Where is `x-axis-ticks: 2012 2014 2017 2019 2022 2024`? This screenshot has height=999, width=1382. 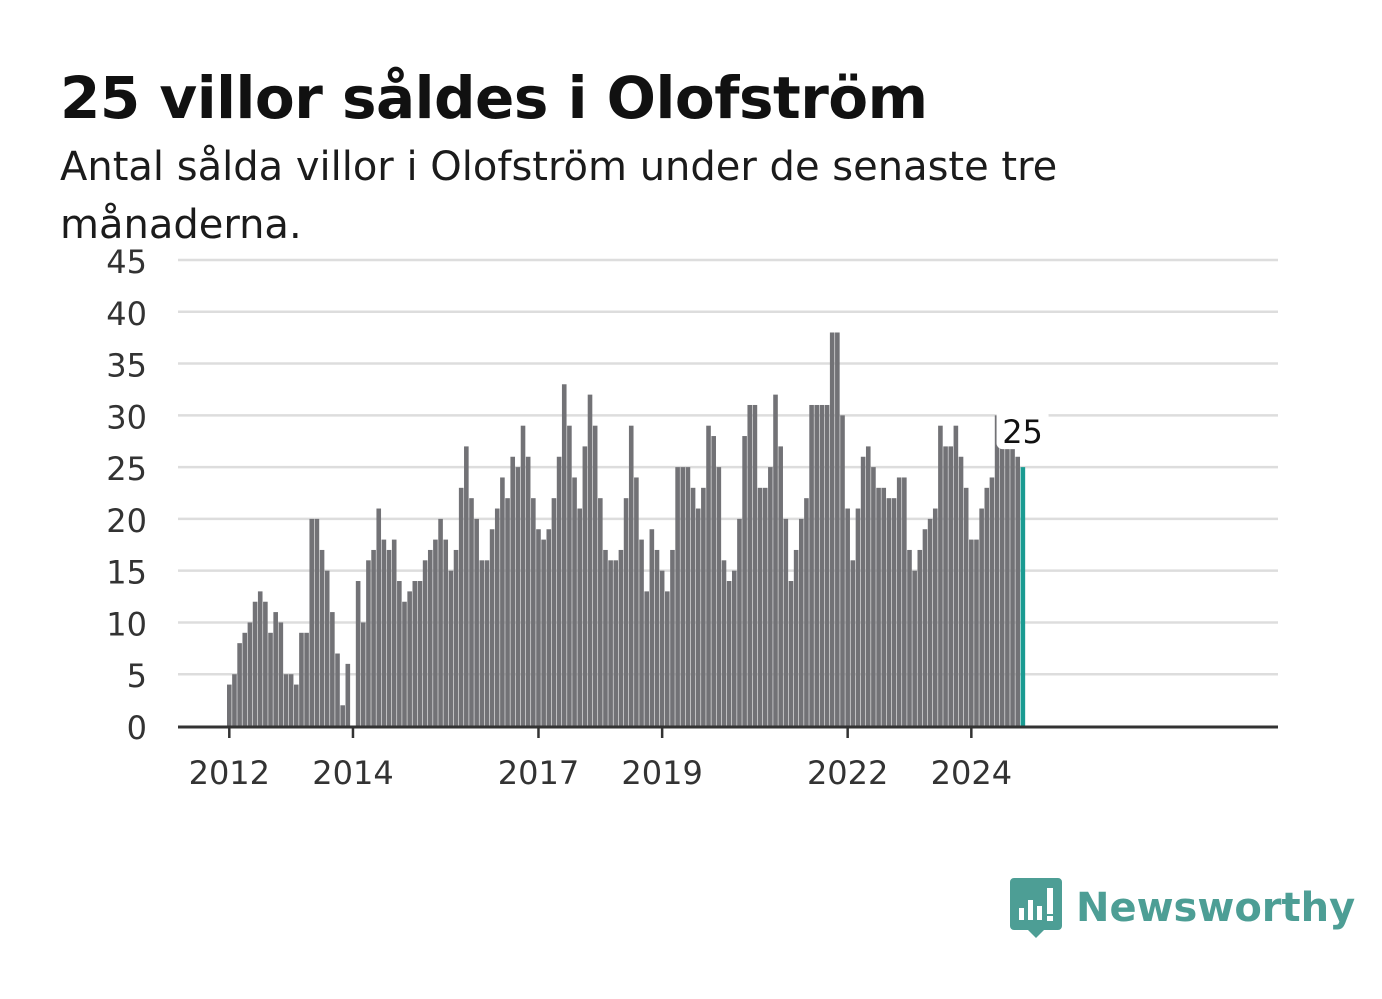 x-axis-ticks: 2012 2014 2017 2019 2022 2024 is located at coordinates (600, 760).